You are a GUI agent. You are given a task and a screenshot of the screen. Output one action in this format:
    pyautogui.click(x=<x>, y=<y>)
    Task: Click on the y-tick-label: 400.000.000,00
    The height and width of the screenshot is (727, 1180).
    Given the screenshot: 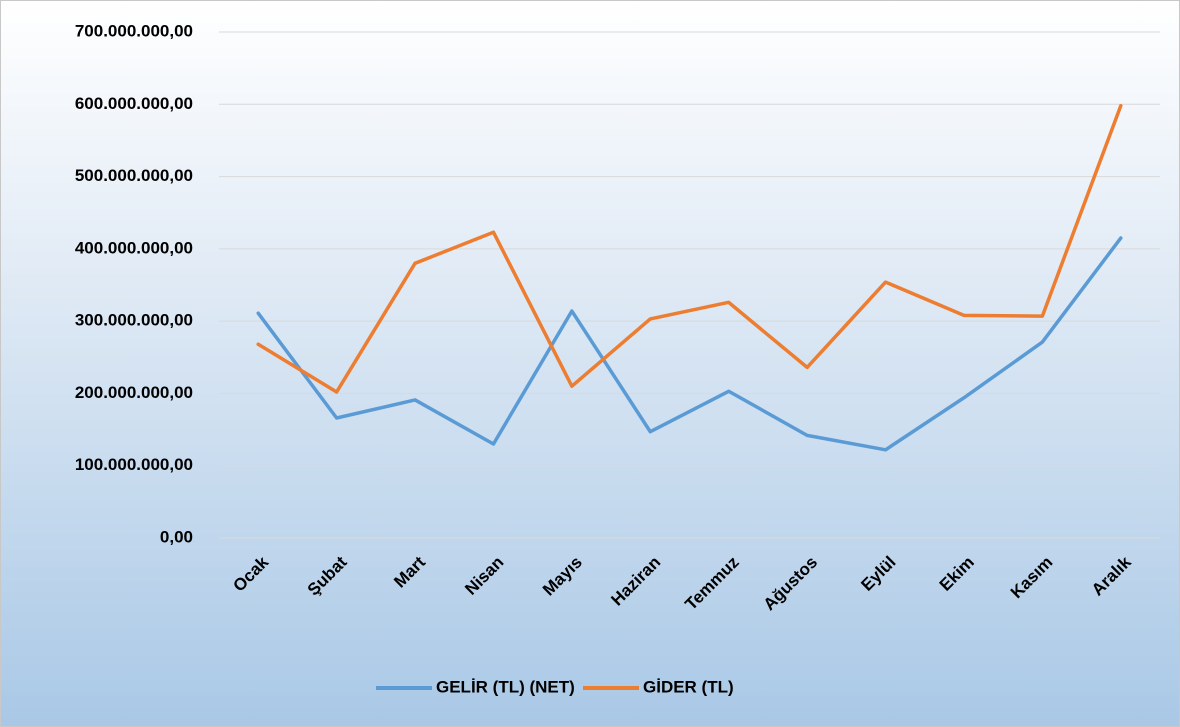 What is the action you would take?
    pyautogui.click(x=134, y=247)
    